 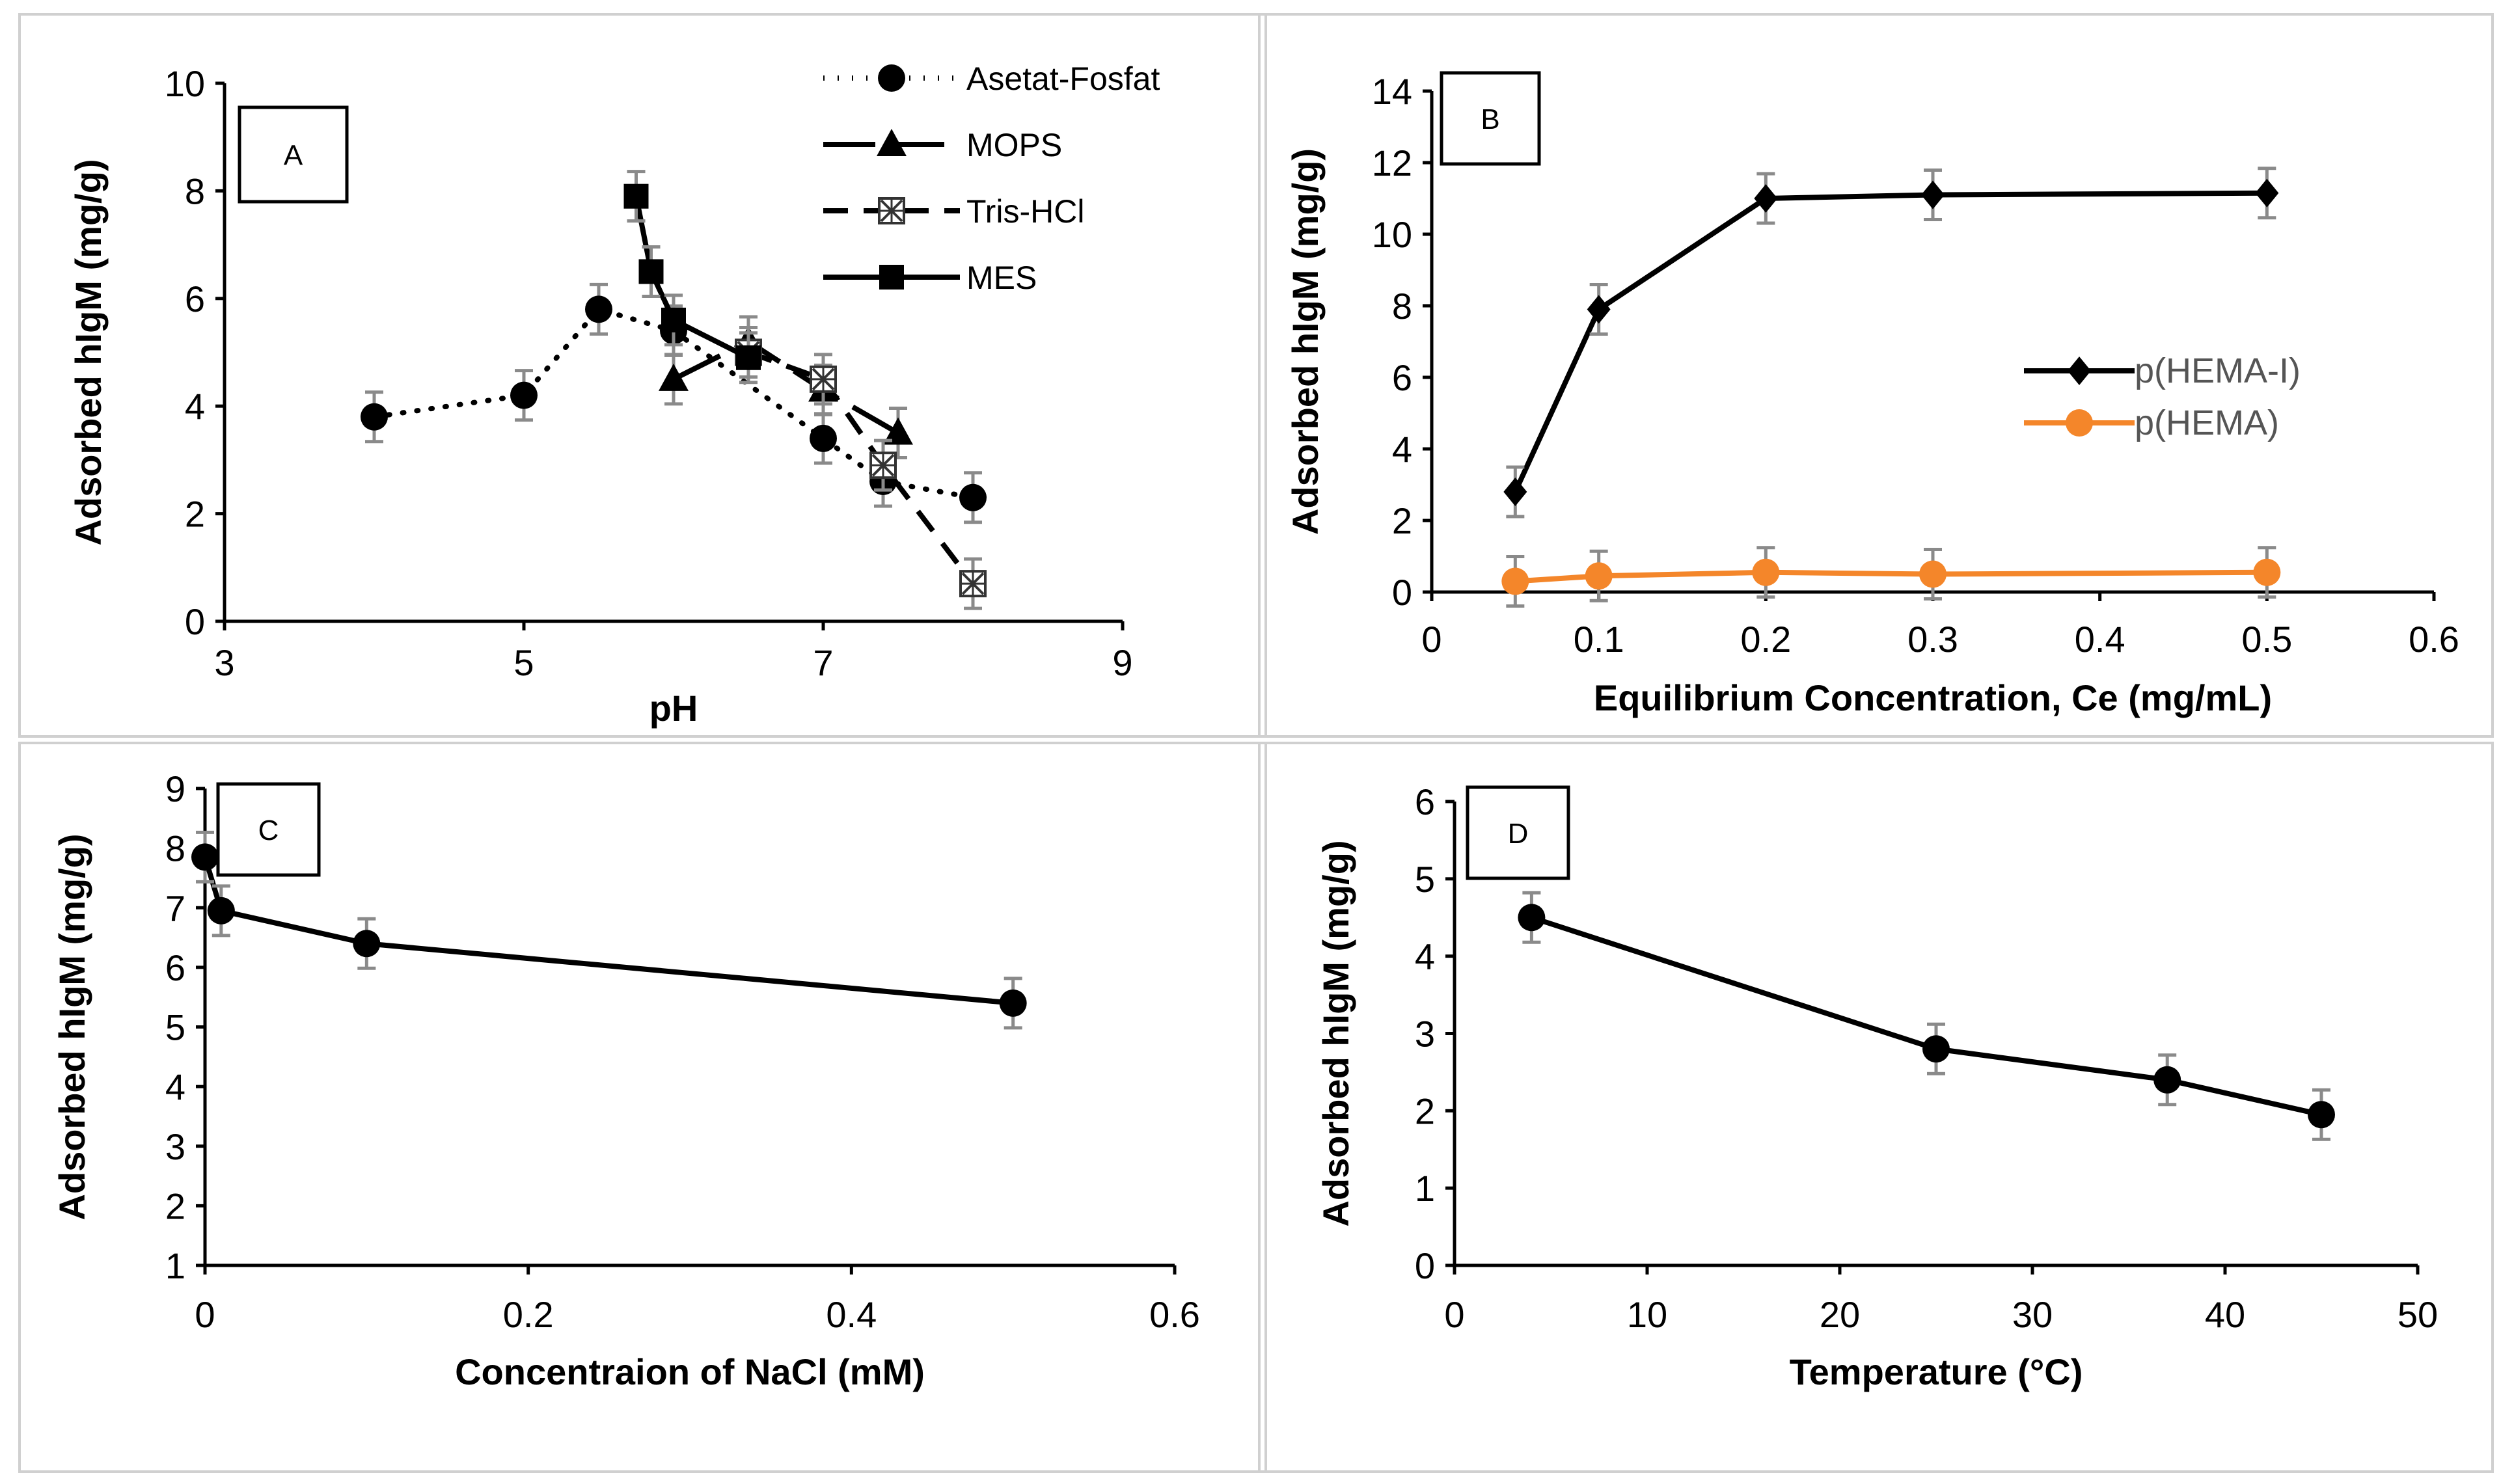 What do you see at coordinates (1122, 662) in the screenshot?
I see `x-tick-label: 9` at bounding box center [1122, 662].